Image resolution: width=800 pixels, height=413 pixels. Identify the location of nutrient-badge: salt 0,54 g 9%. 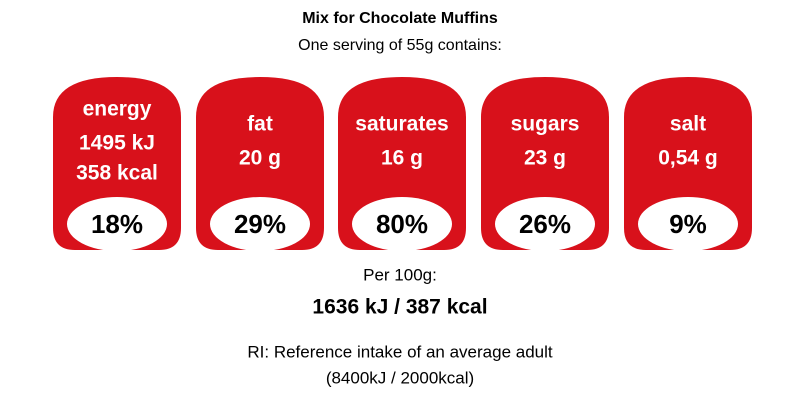
(688, 164).